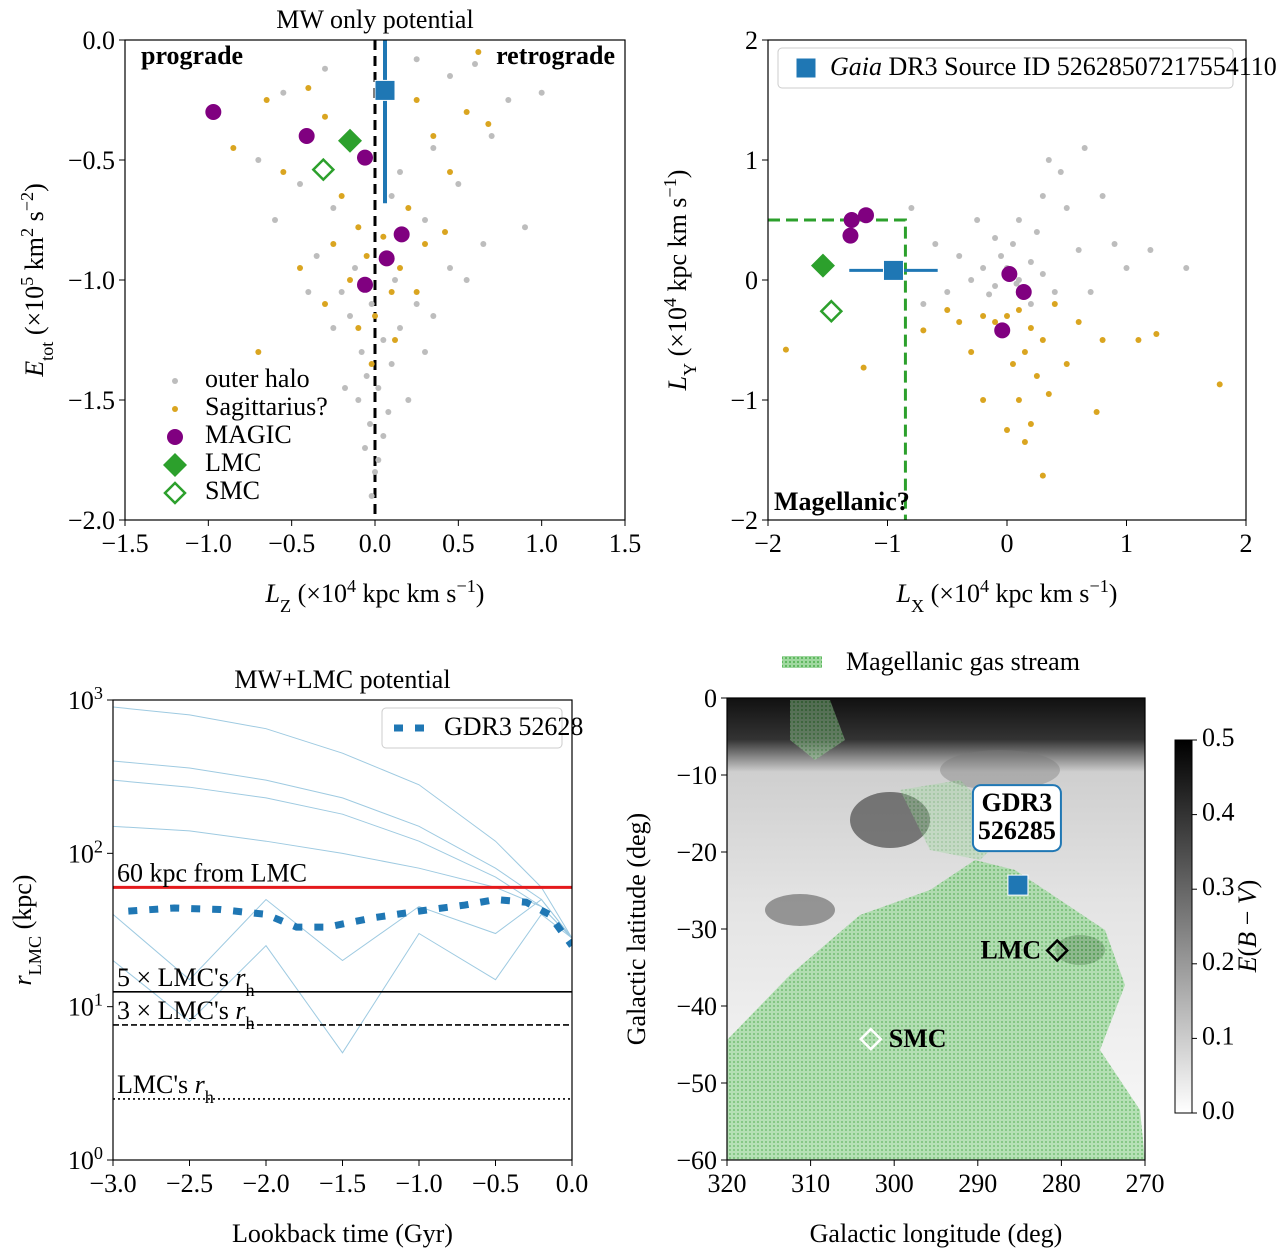  Describe the element at coordinates (696, 1006) in the screenshot. I see `y-tick-label: −40` at that location.